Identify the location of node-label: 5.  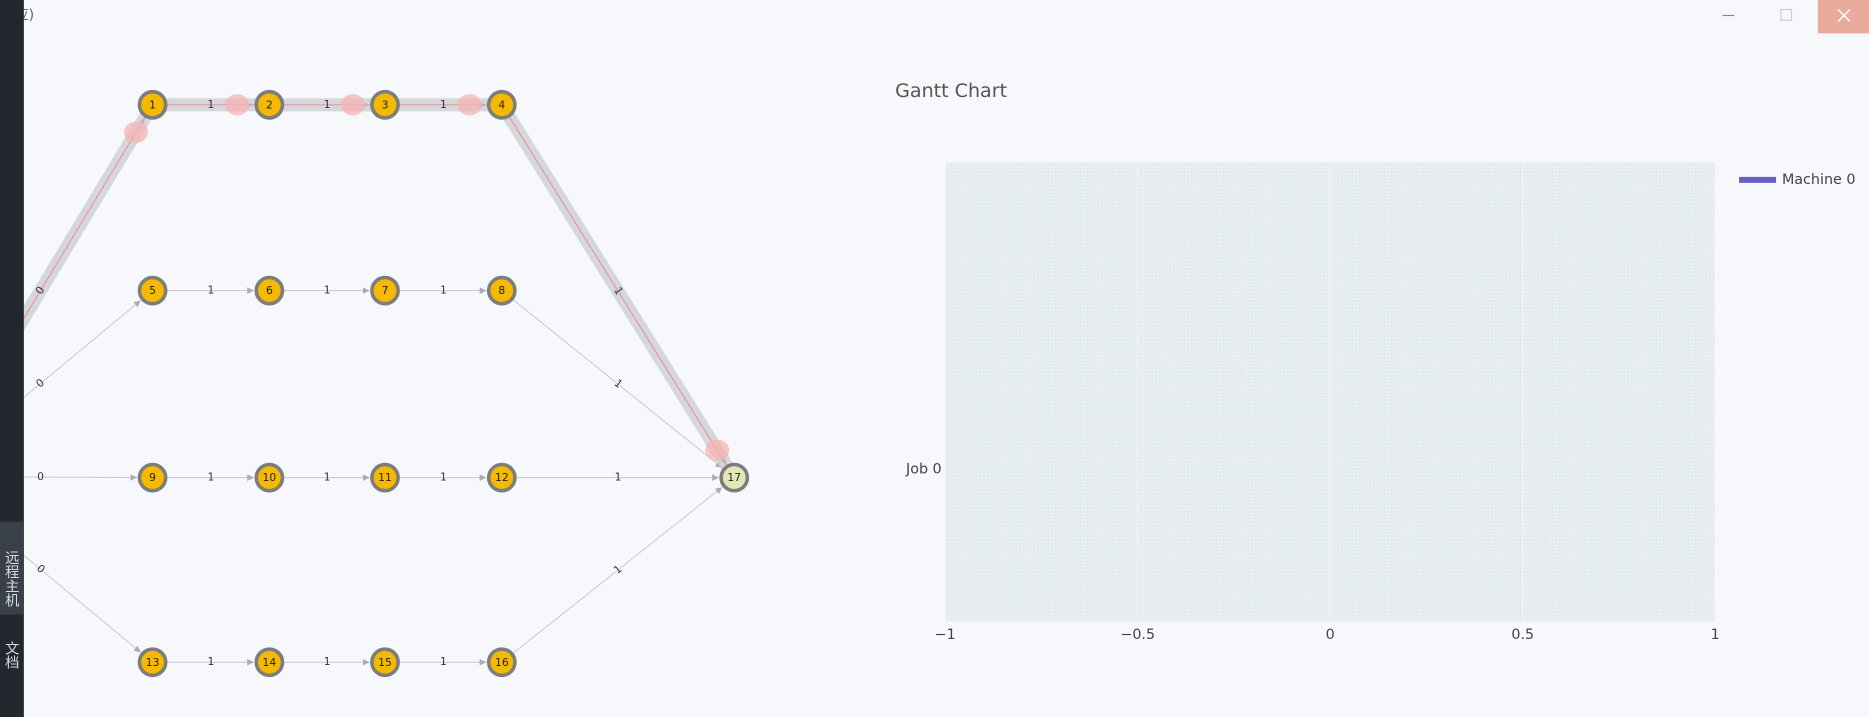
(152, 290).